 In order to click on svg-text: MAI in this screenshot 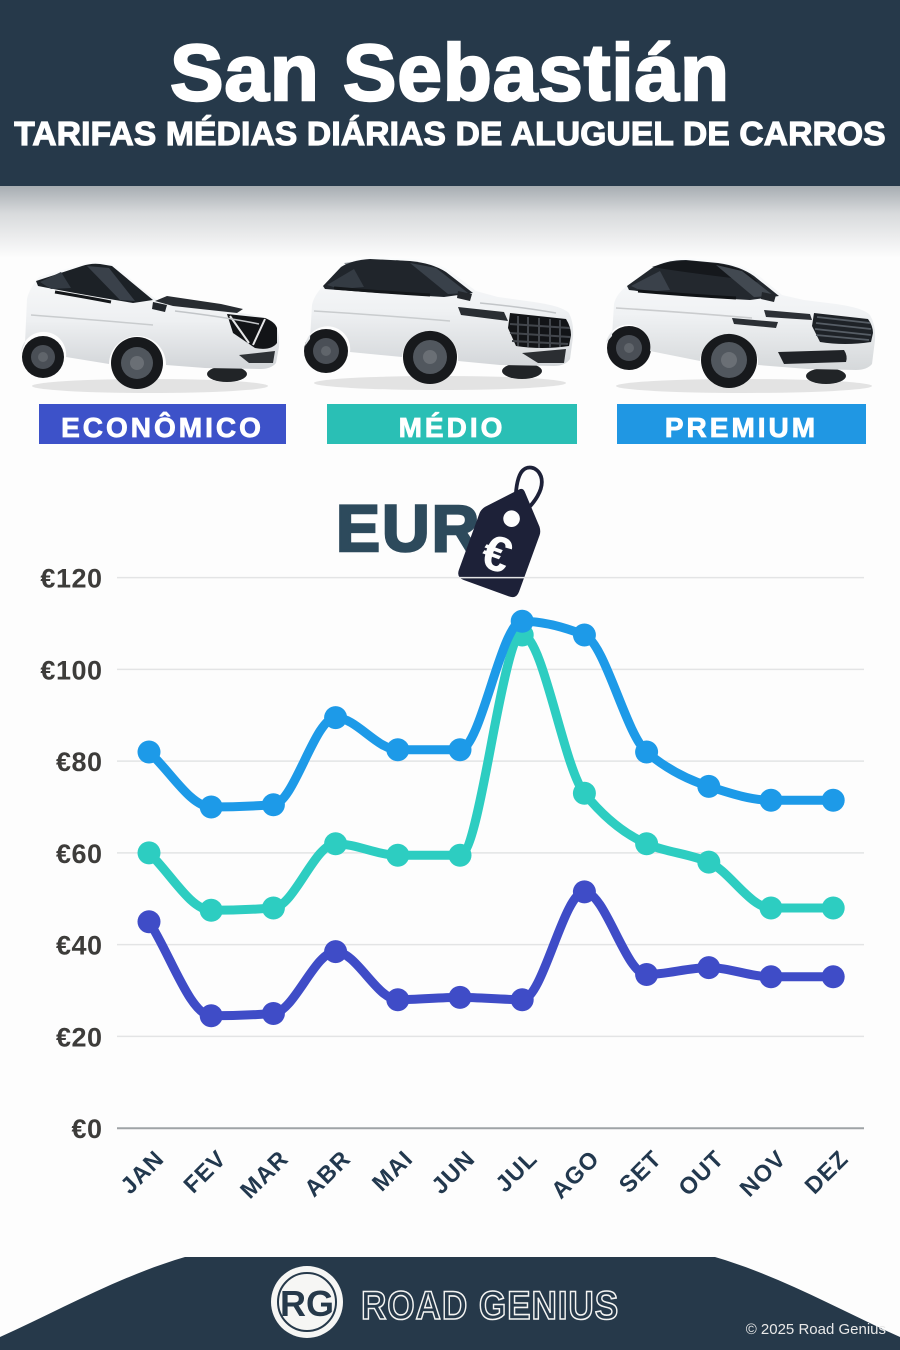, I will do `click(392, 1170)`.